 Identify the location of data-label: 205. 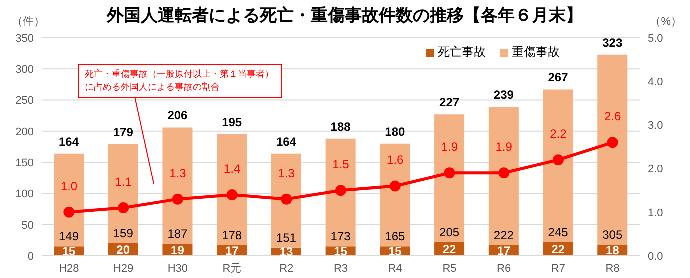
(450, 232).